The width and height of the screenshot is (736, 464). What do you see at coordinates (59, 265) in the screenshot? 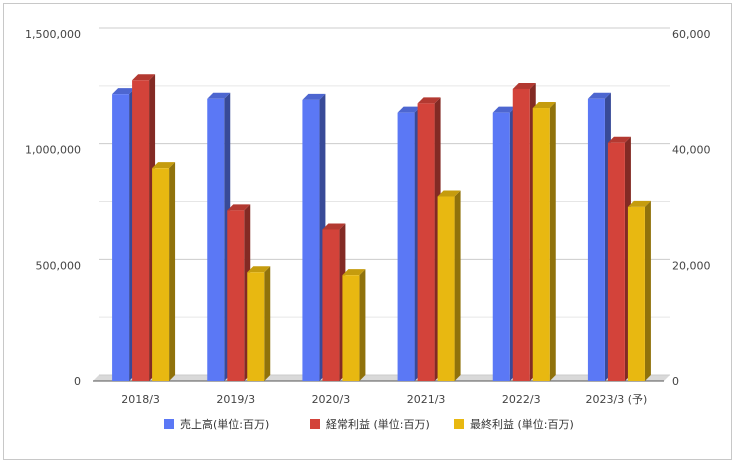
I see `y-left-tick-label: 500,000` at bounding box center [59, 265].